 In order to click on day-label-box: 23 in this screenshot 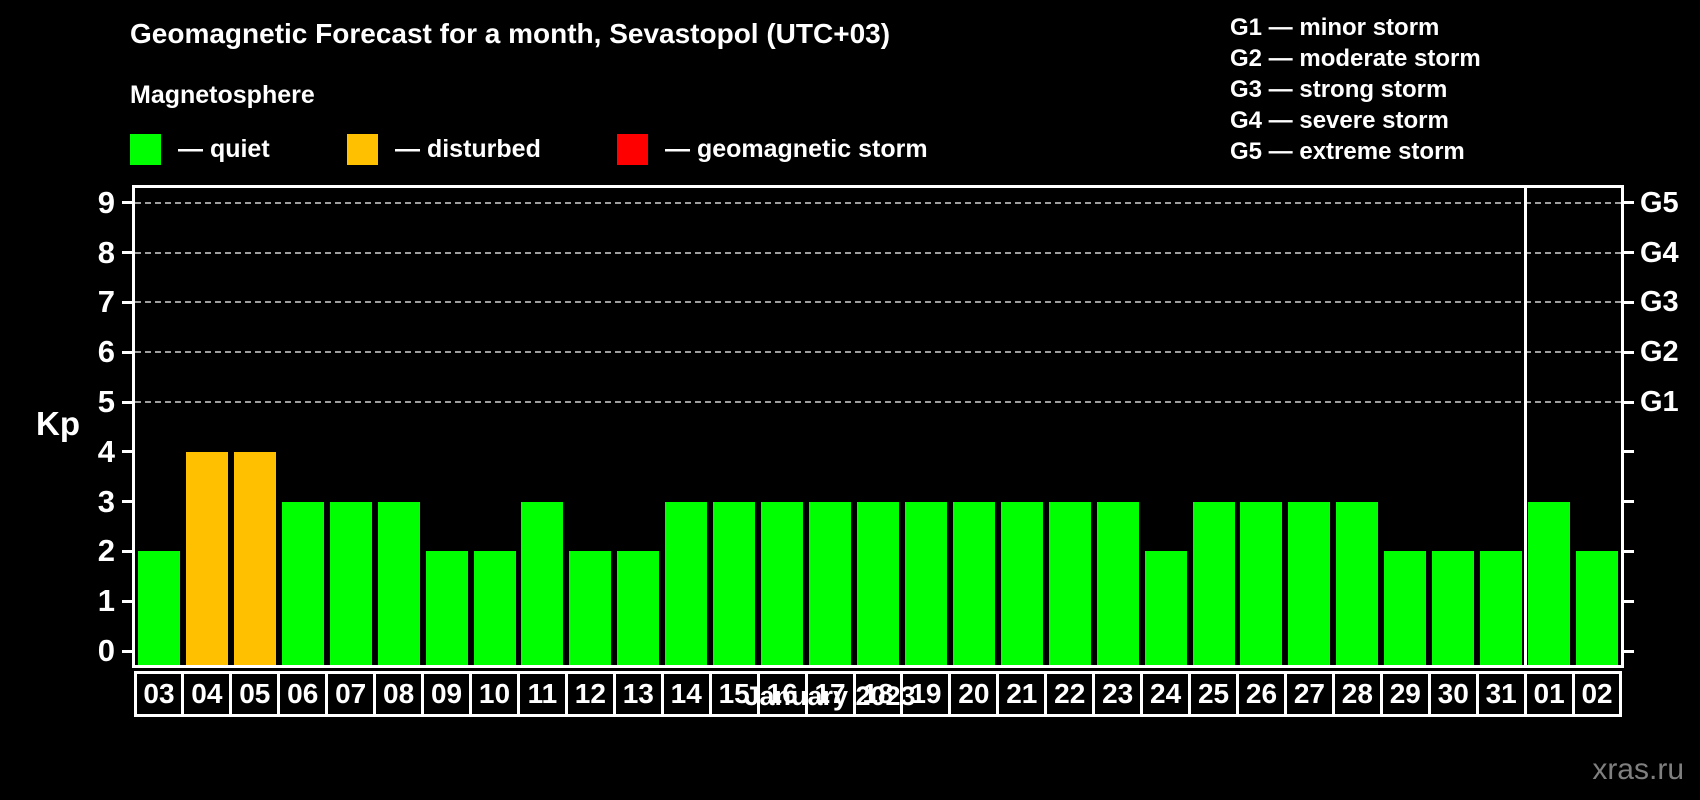, I will do `click(1118, 694)`.